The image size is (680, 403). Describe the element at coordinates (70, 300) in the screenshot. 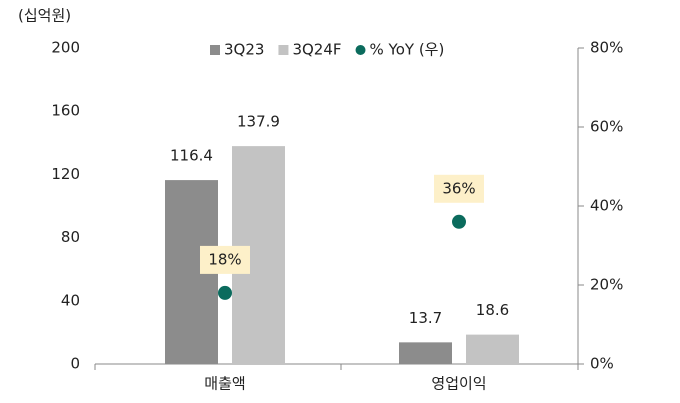

I see `y-tick-label: 40` at that location.